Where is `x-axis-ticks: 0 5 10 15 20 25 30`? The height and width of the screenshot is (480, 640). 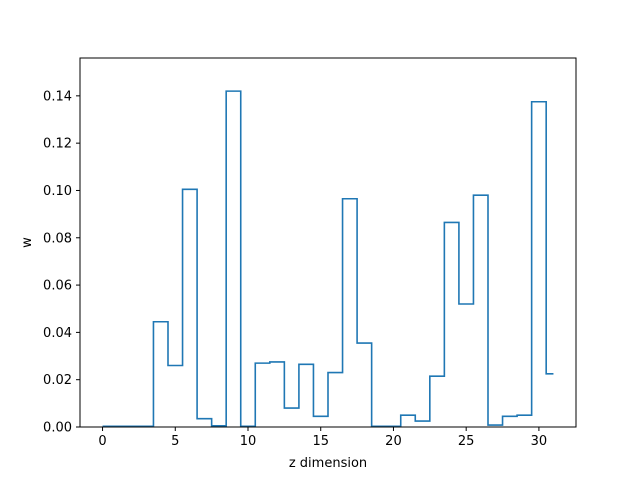 x-axis-ticks: 0 5 10 15 20 25 30 is located at coordinates (322, 438).